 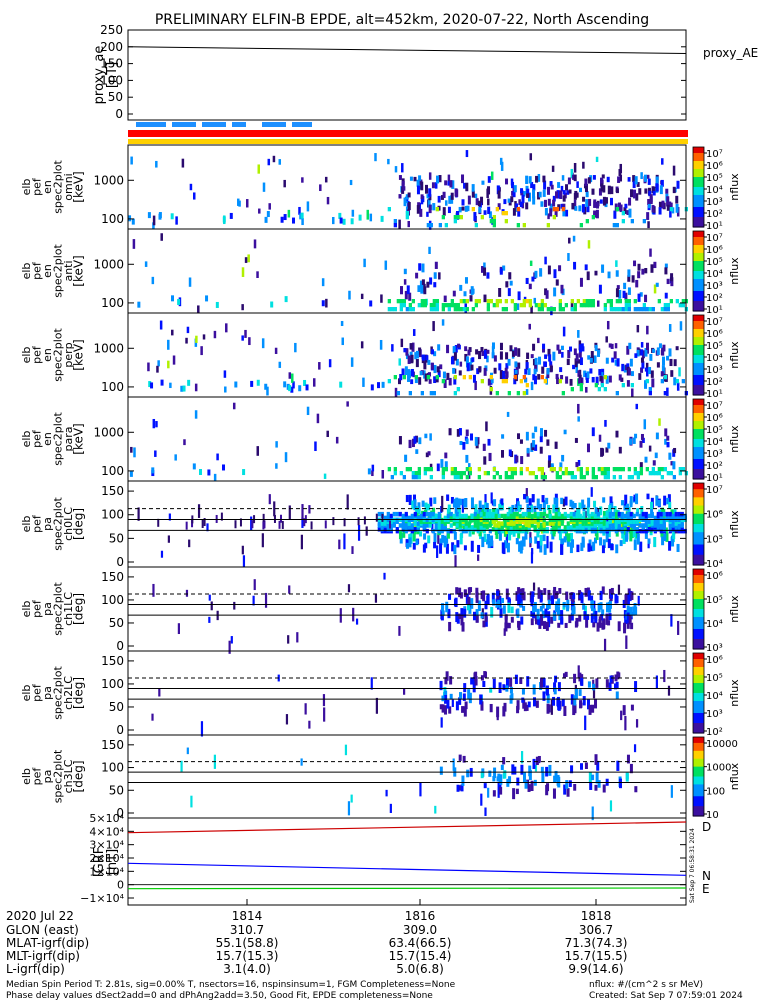 I want to click on pa-tick-label: 50, so click(x=116, y=538).